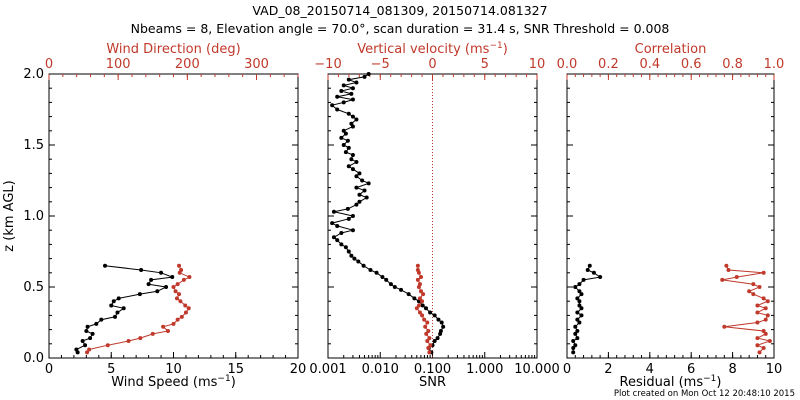  Describe the element at coordinates (747, 309) in the screenshot. I see `series-top-line` at that location.